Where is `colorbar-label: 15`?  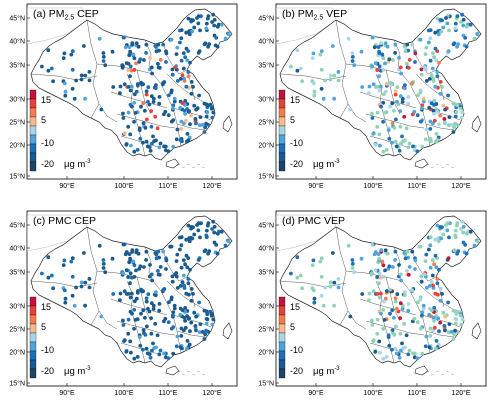 colorbar-label: 15 is located at coordinates (46, 100).